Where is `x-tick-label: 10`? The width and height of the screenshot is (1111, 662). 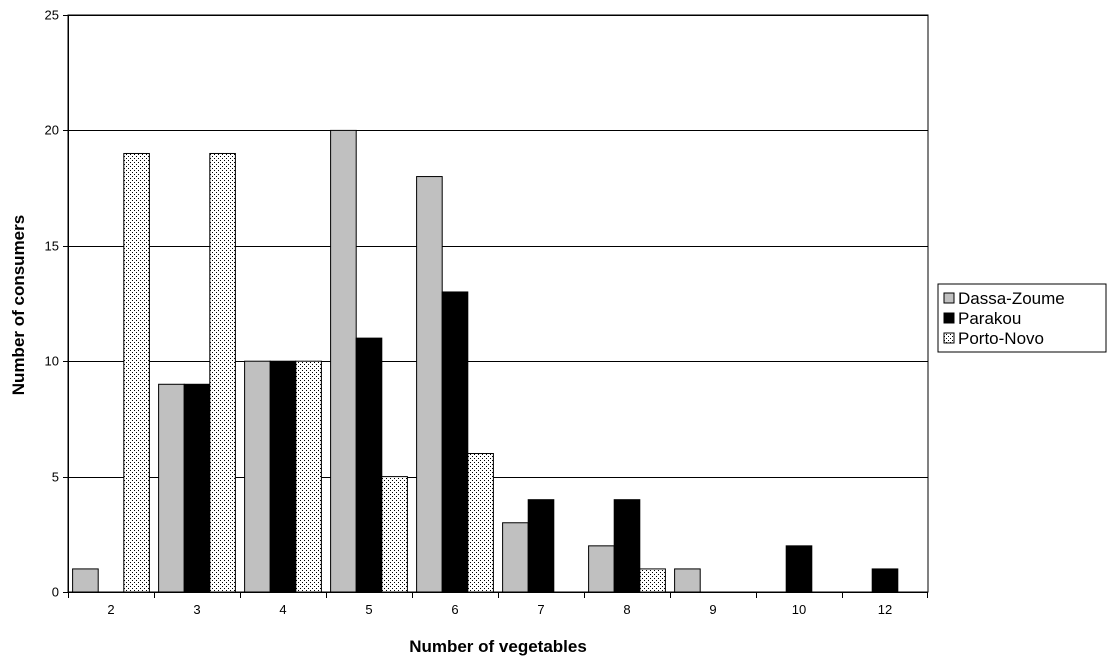
x-tick-label: 10 is located at coordinates (799, 609).